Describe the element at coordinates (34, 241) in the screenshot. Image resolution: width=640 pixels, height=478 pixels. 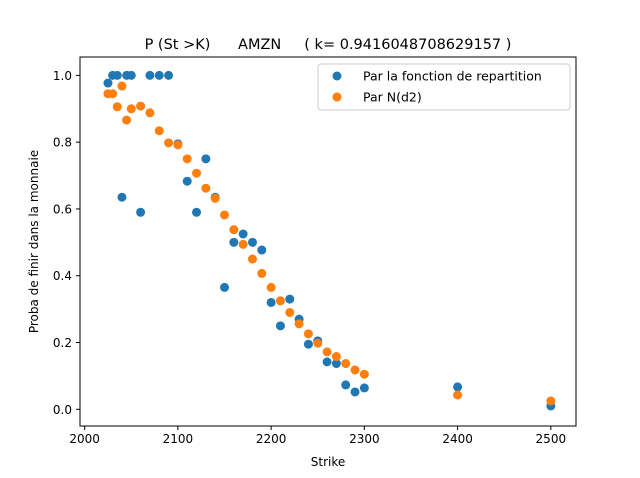
I see `y-axis-label: Proba de finir dans la monnaie` at that location.